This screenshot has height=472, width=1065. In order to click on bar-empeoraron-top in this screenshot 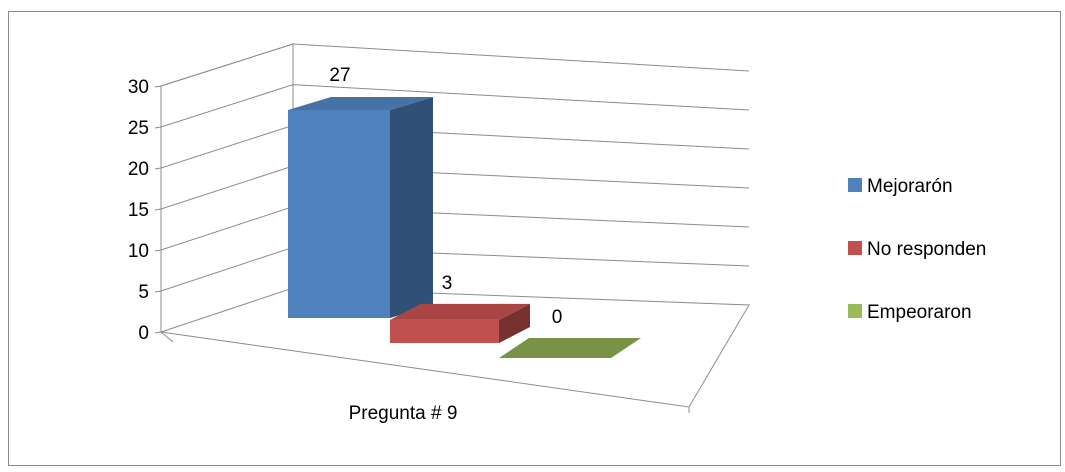, I will do `click(570, 348)`.